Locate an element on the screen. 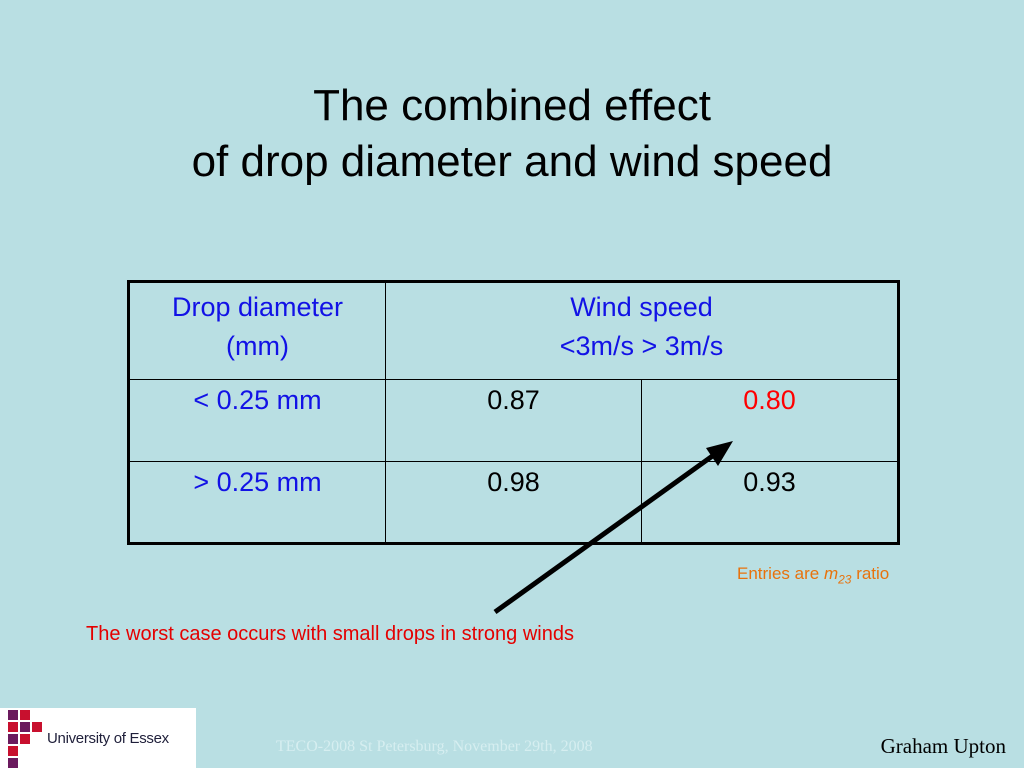 This screenshot has height=768, width=1024. wind-low-label: <3m/s is located at coordinates (596, 346).